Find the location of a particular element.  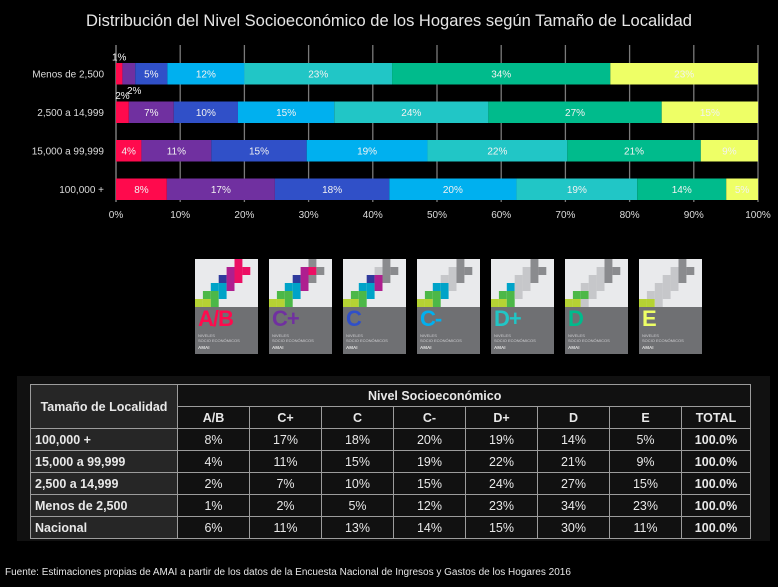

value-cell: 27% is located at coordinates (573, 483).